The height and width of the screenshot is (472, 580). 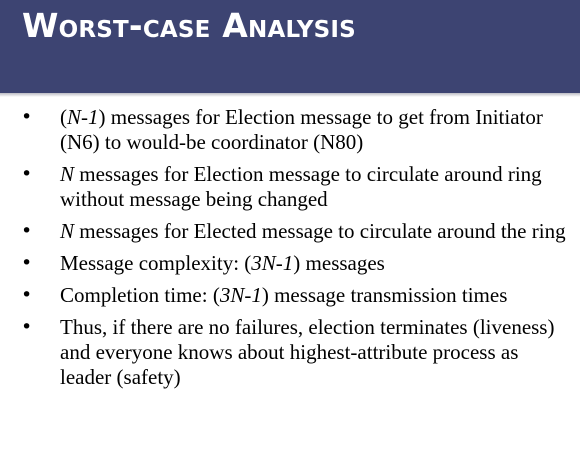 I want to click on text-segment: ) messages, so click(x=339, y=263).